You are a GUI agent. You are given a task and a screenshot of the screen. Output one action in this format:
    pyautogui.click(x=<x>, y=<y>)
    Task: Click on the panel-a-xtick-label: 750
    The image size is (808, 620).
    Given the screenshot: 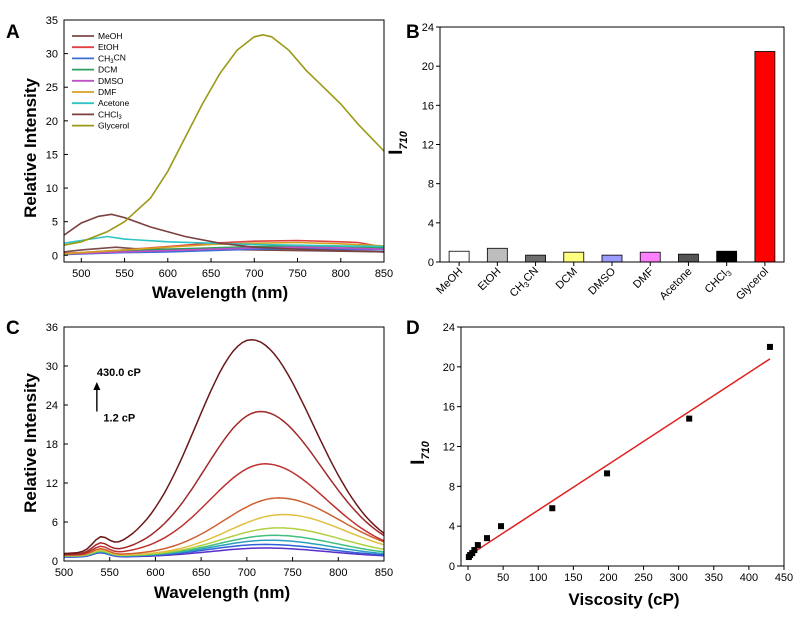 What is the action you would take?
    pyautogui.click(x=297, y=274)
    